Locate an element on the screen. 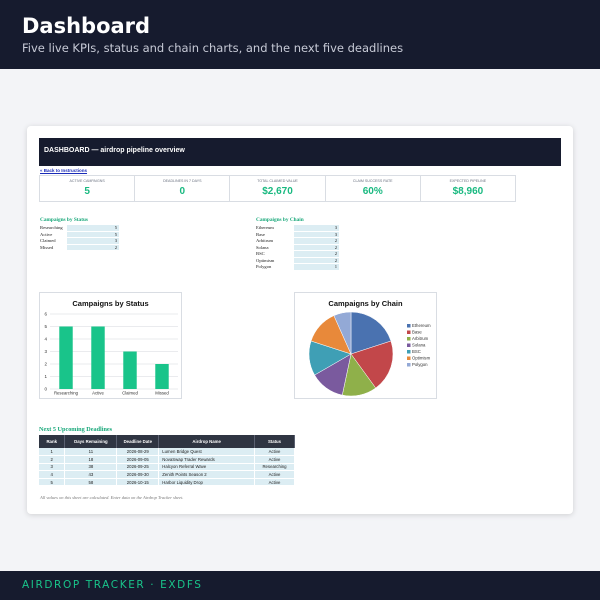 Image resolution: width=600 pixels, height=600 pixels. x-tick-label: Active is located at coordinates (98, 393).